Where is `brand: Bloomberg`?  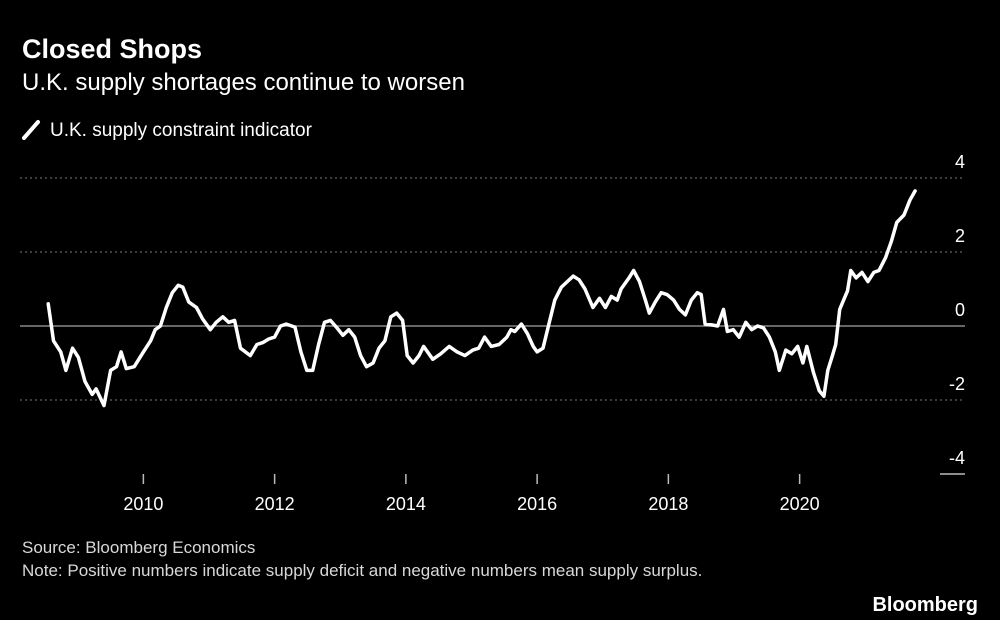 brand: Bloomberg is located at coordinates (925, 605).